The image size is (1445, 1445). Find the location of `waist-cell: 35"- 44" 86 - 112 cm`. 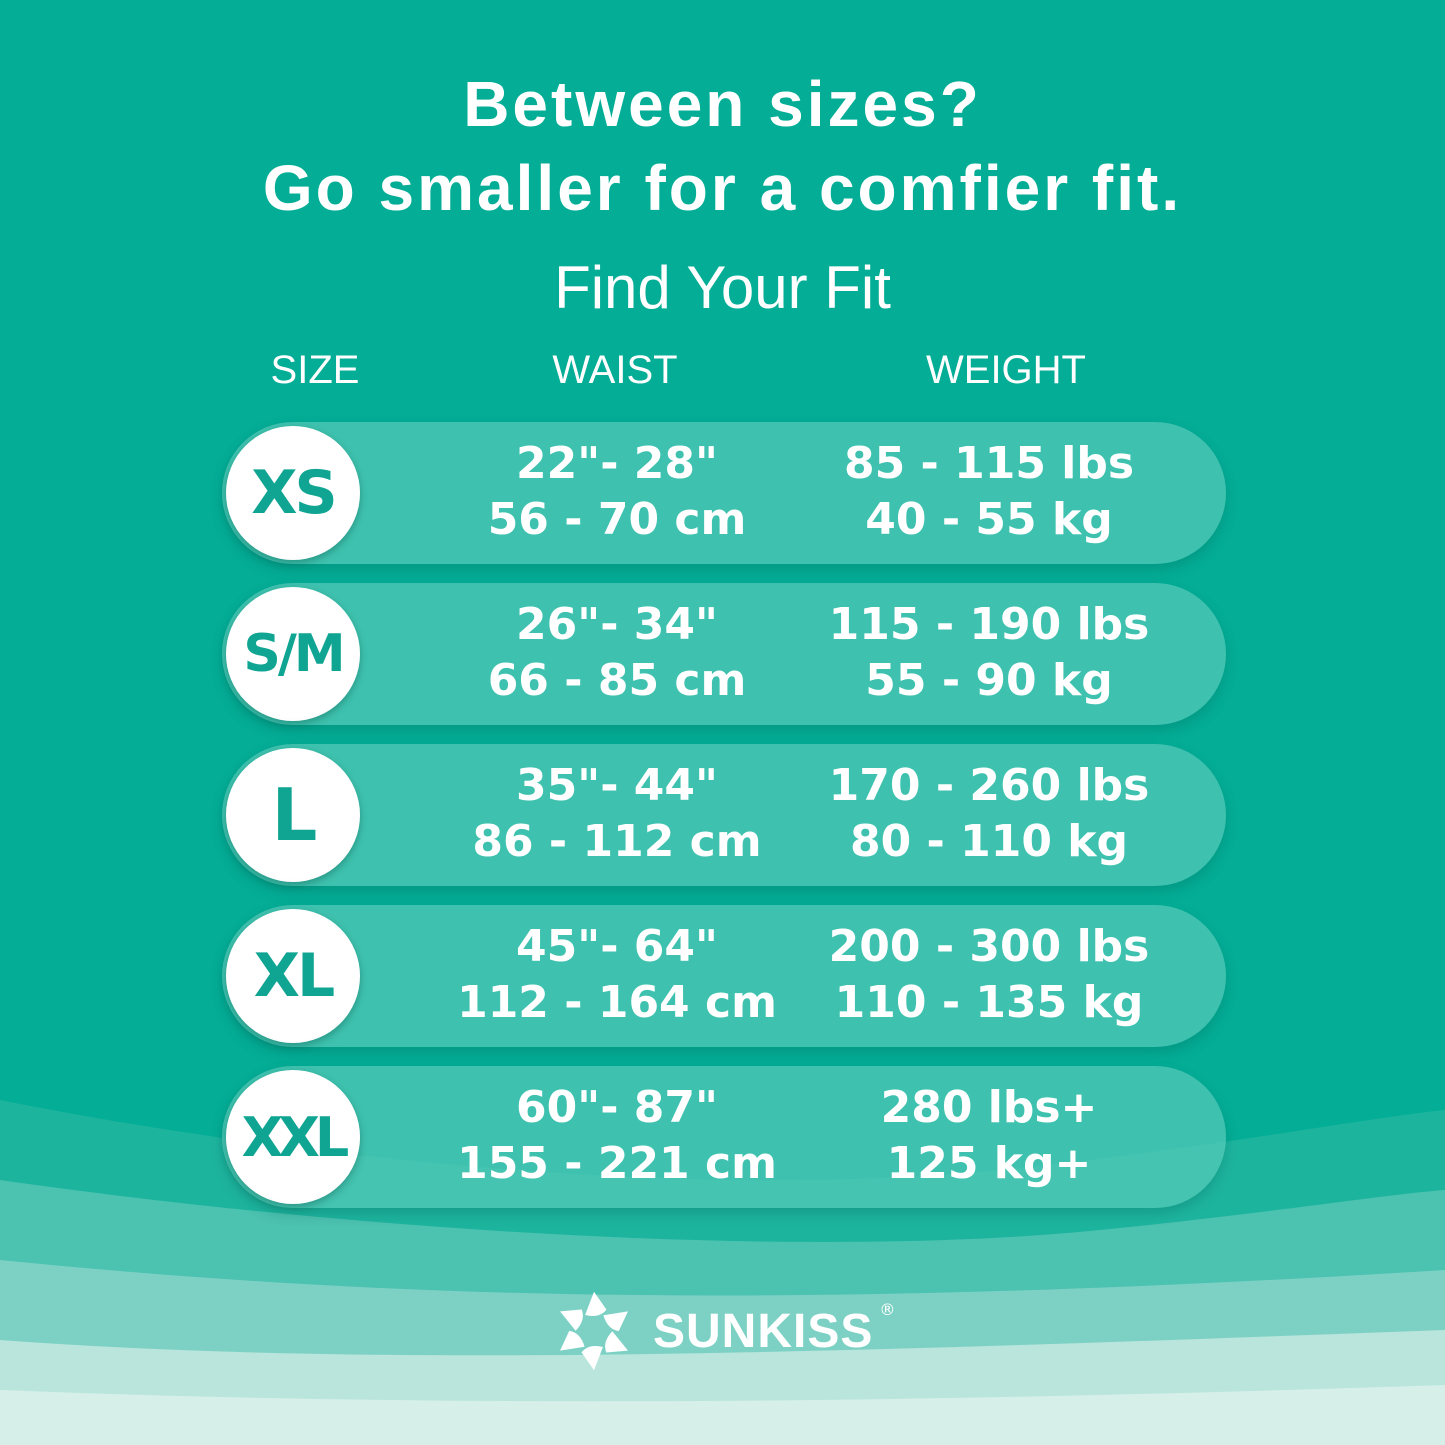

waist-cell: 35"- 44" 86 - 112 cm is located at coordinates (616, 814).